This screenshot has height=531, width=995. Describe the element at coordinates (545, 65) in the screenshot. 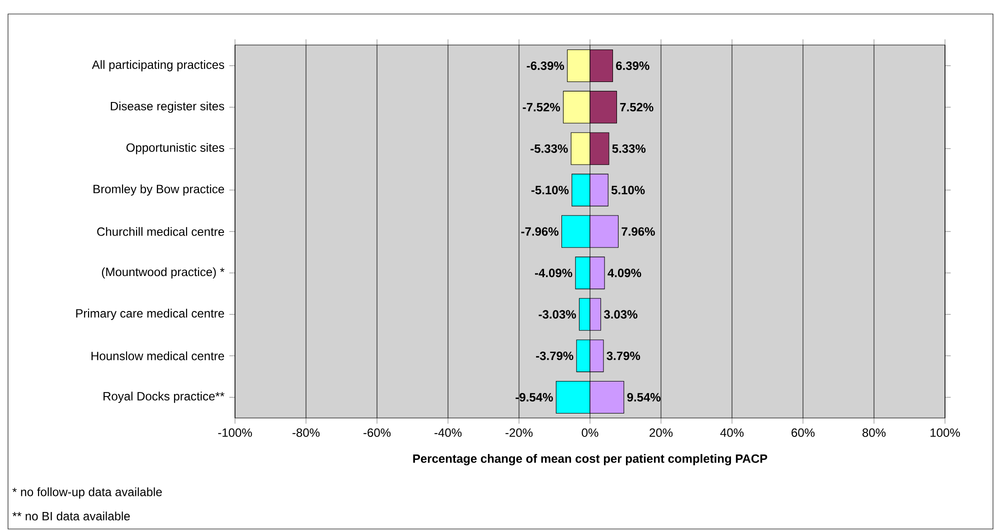

I see `data-label: -6.39%` at that location.